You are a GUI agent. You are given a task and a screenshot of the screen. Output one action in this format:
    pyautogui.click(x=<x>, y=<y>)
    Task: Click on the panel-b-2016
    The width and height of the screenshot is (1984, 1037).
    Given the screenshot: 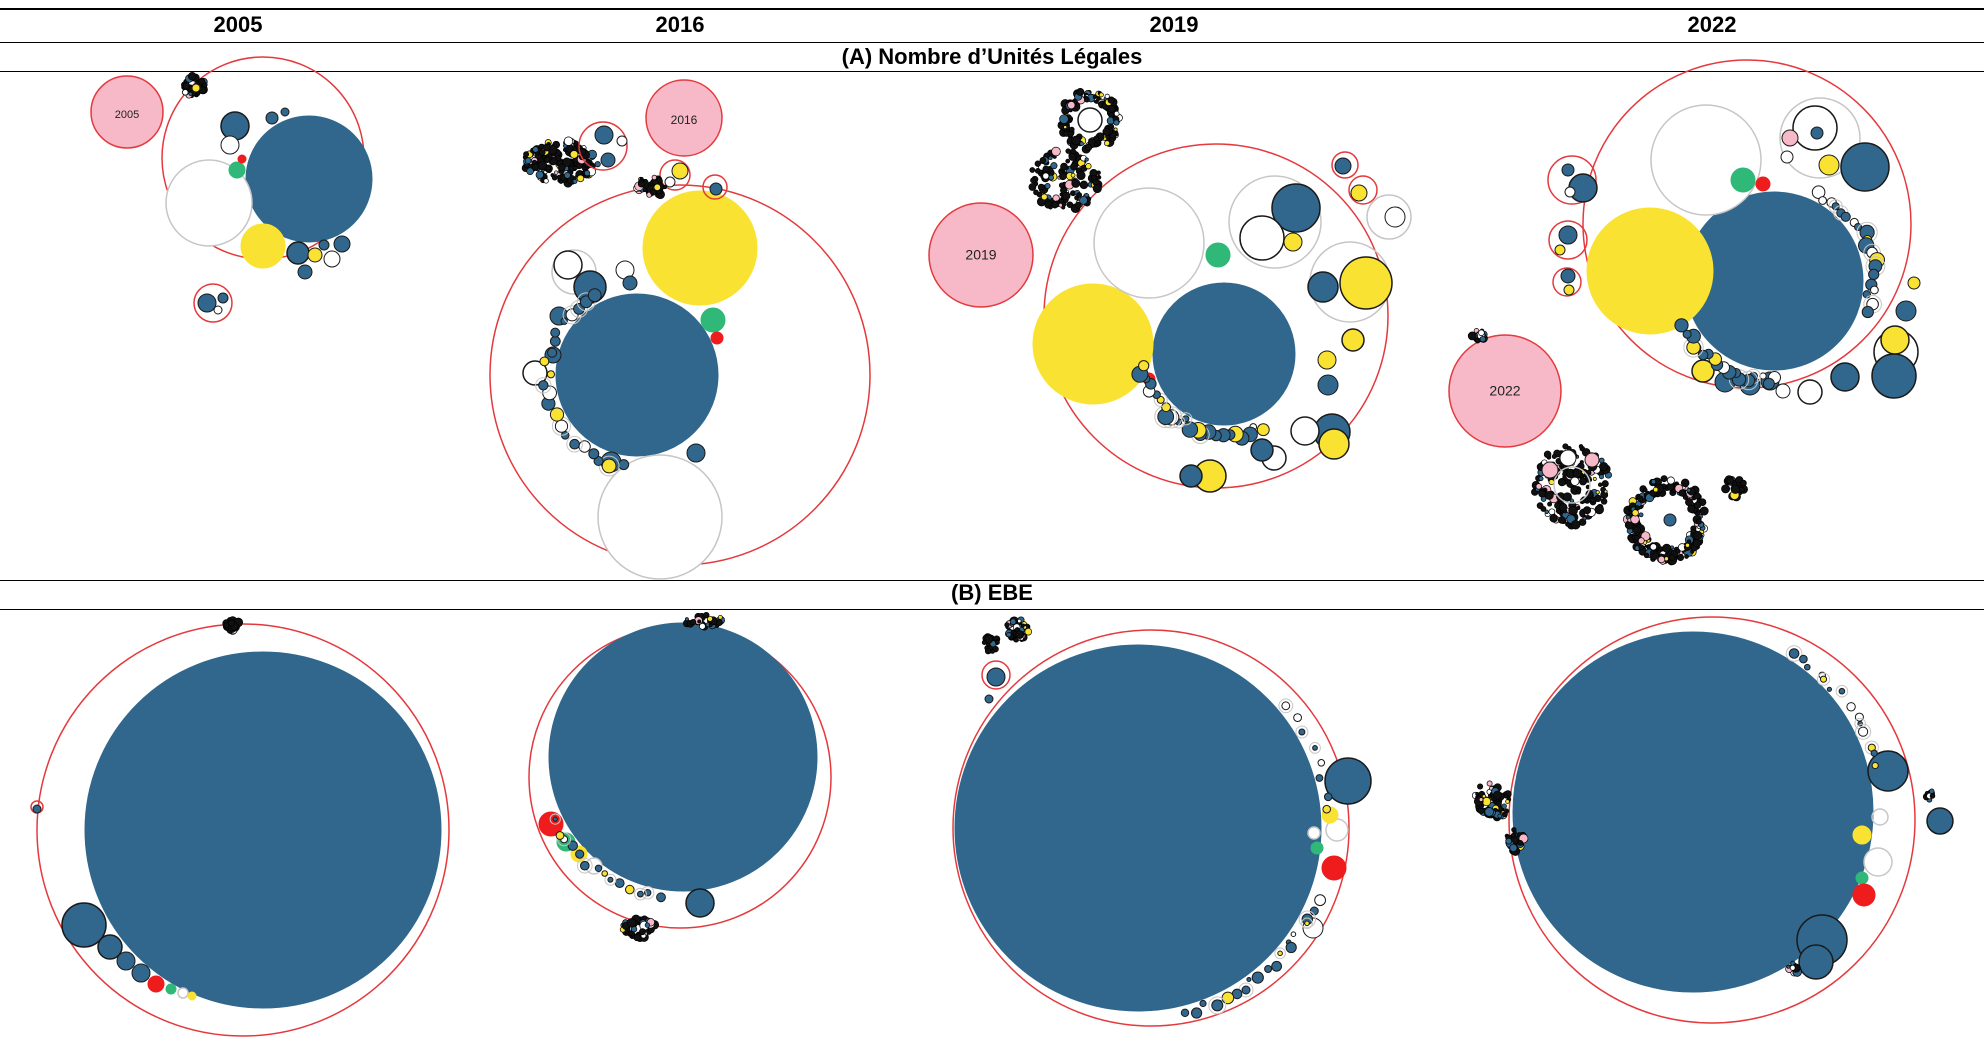 What is the action you would take?
    pyautogui.click(x=680, y=776)
    